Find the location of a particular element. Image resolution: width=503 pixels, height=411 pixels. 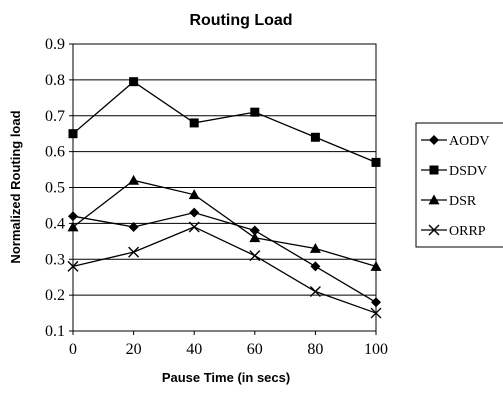

legend-marker-orrp-stroke-b is located at coordinates (434, 230).